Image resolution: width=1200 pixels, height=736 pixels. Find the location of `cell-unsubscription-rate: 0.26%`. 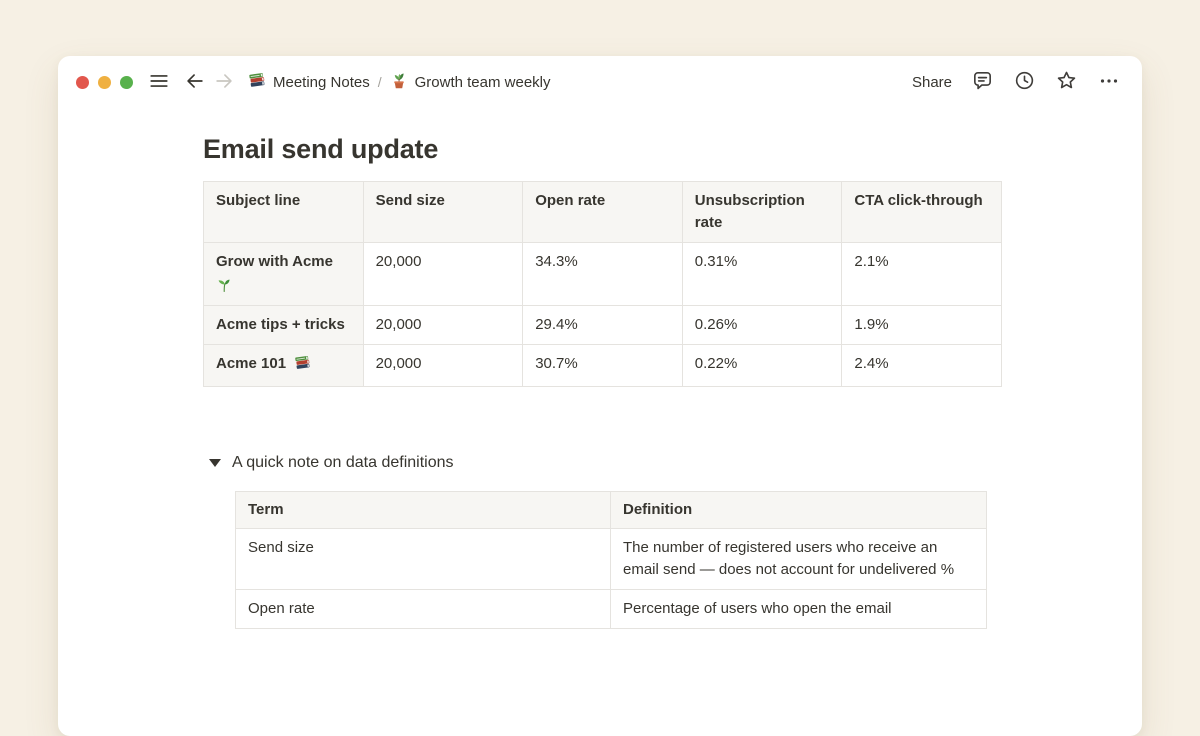

cell-unsubscription-rate: 0.26% is located at coordinates (762, 325).